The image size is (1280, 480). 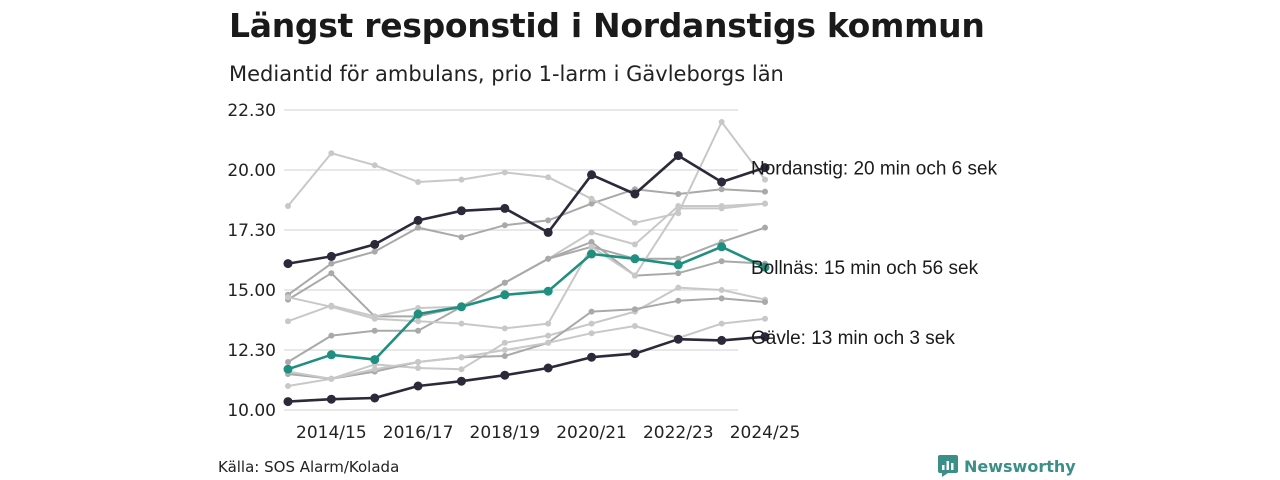 I want to click on x-tick-label: 2024/25, so click(x=765, y=433).